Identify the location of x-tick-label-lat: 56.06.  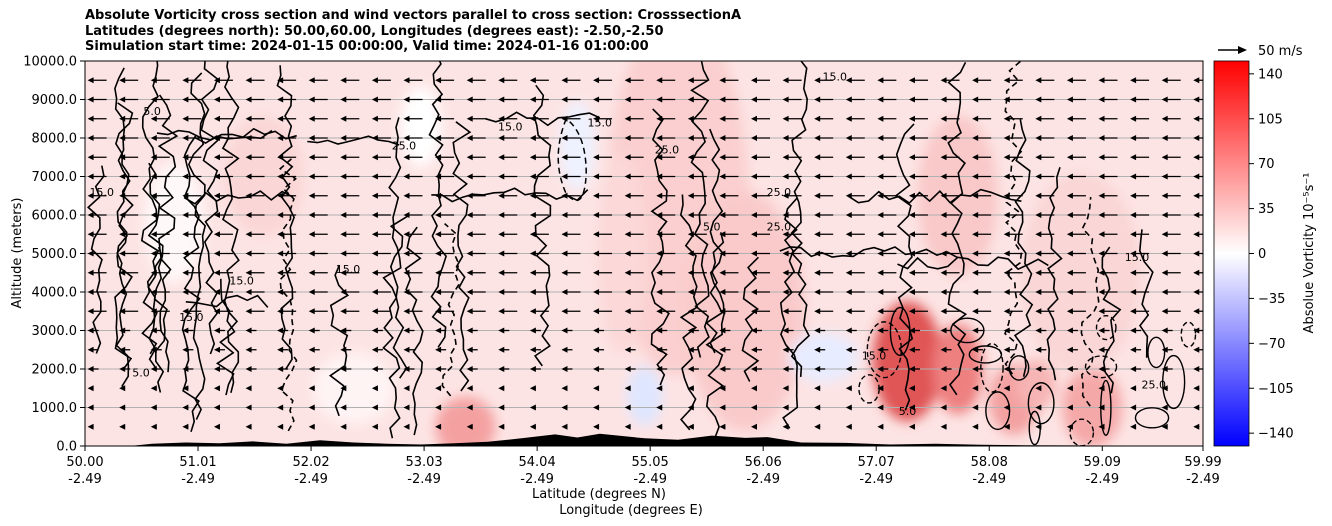
(763, 462).